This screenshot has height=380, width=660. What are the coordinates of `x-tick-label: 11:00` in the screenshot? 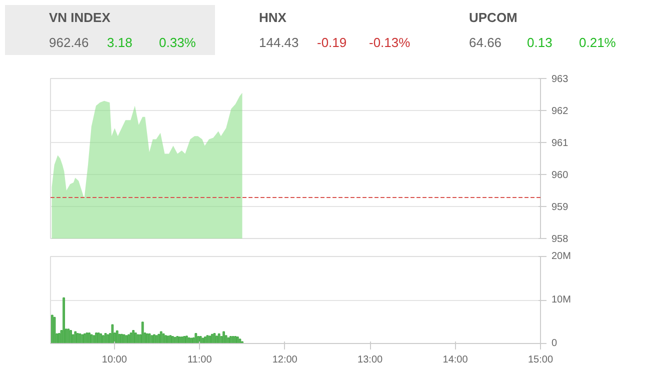 It's located at (199, 360).